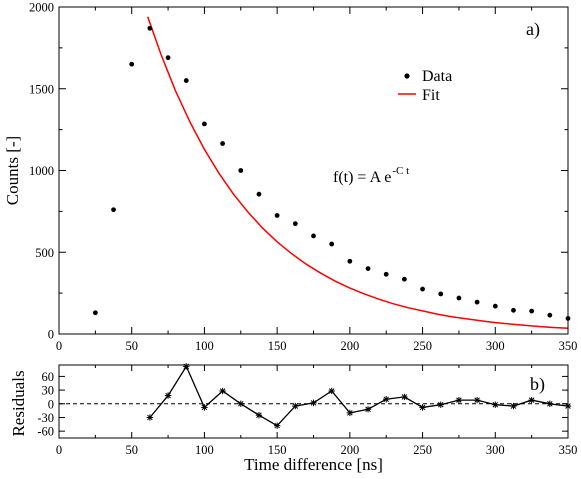 The width and height of the screenshot is (581, 479). I want to click on panel-a-label: a), so click(533, 29).